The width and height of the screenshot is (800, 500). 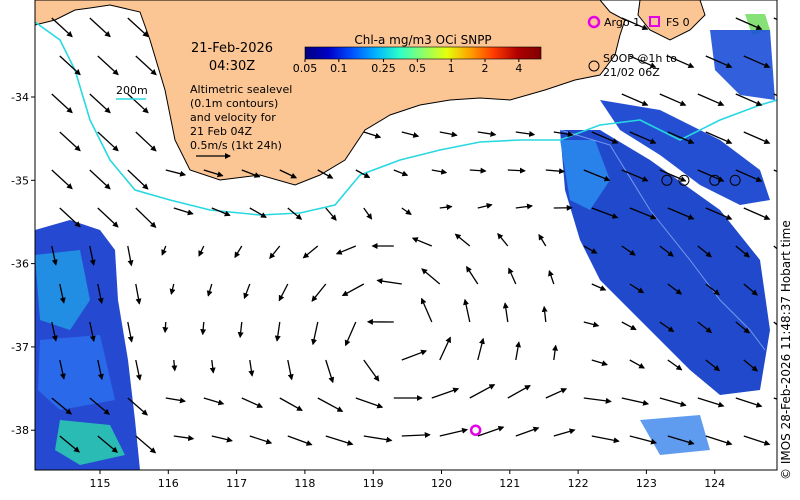 I want to click on lon-tick-label: 119, so click(x=373, y=483).